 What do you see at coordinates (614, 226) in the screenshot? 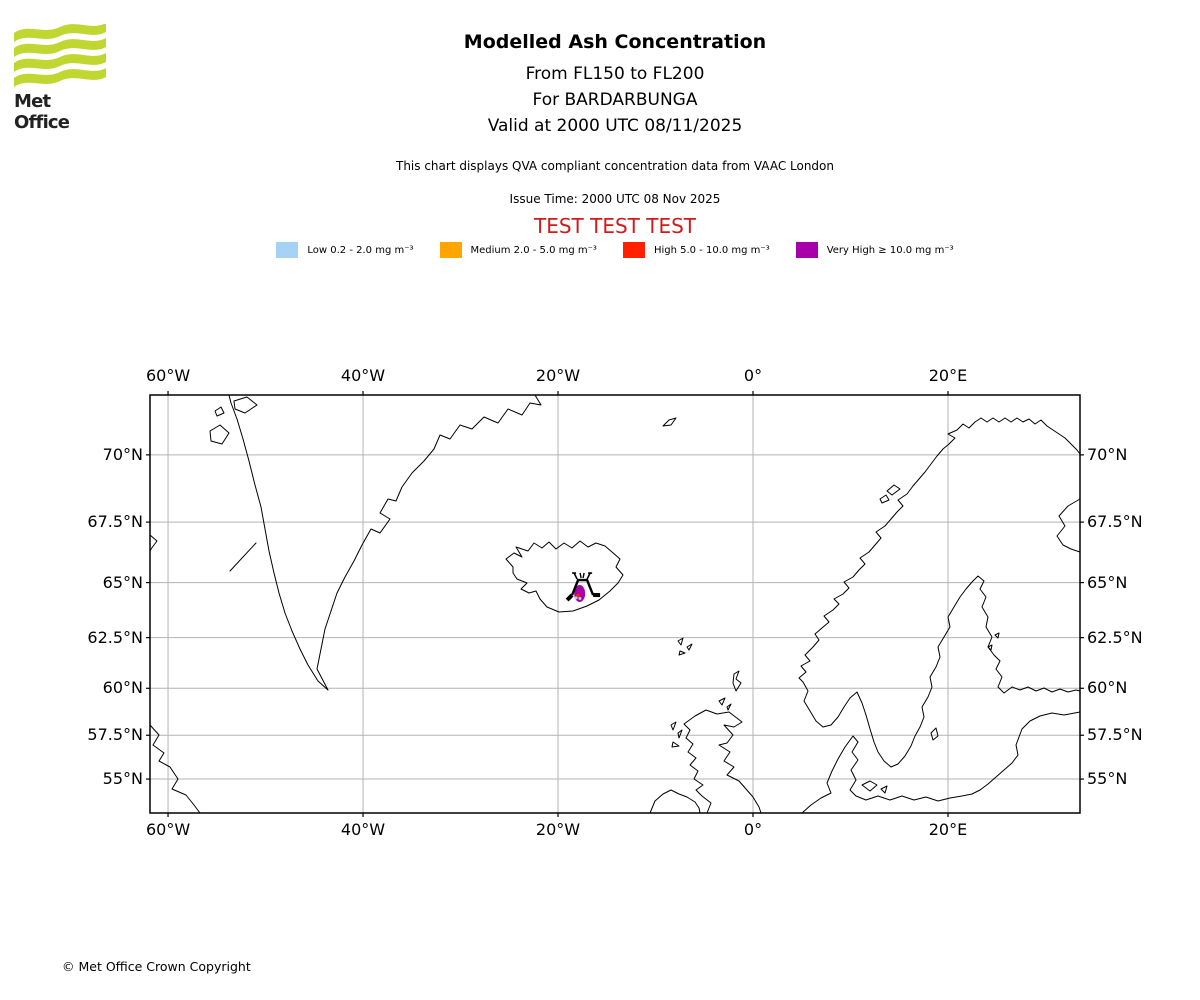
I see `test-banner: TEST TEST TEST` at bounding box center [614, 226].